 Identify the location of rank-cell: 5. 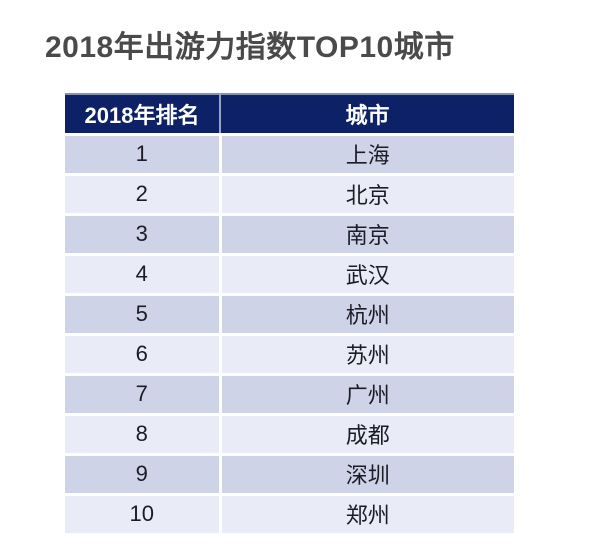
(143, 315).